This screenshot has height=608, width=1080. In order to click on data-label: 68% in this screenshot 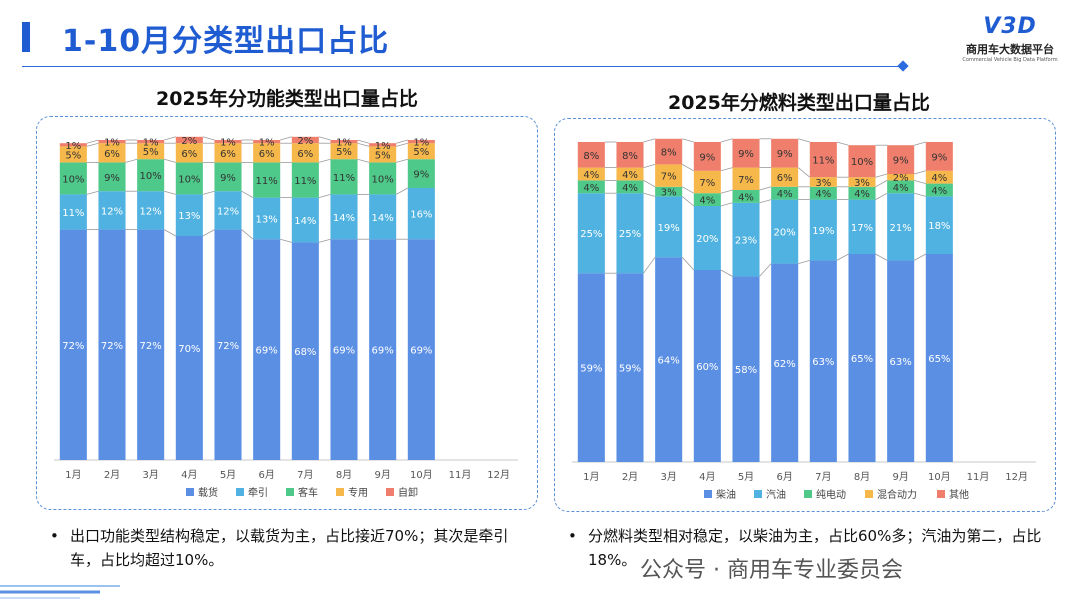, I will do `click(305, 352)`.